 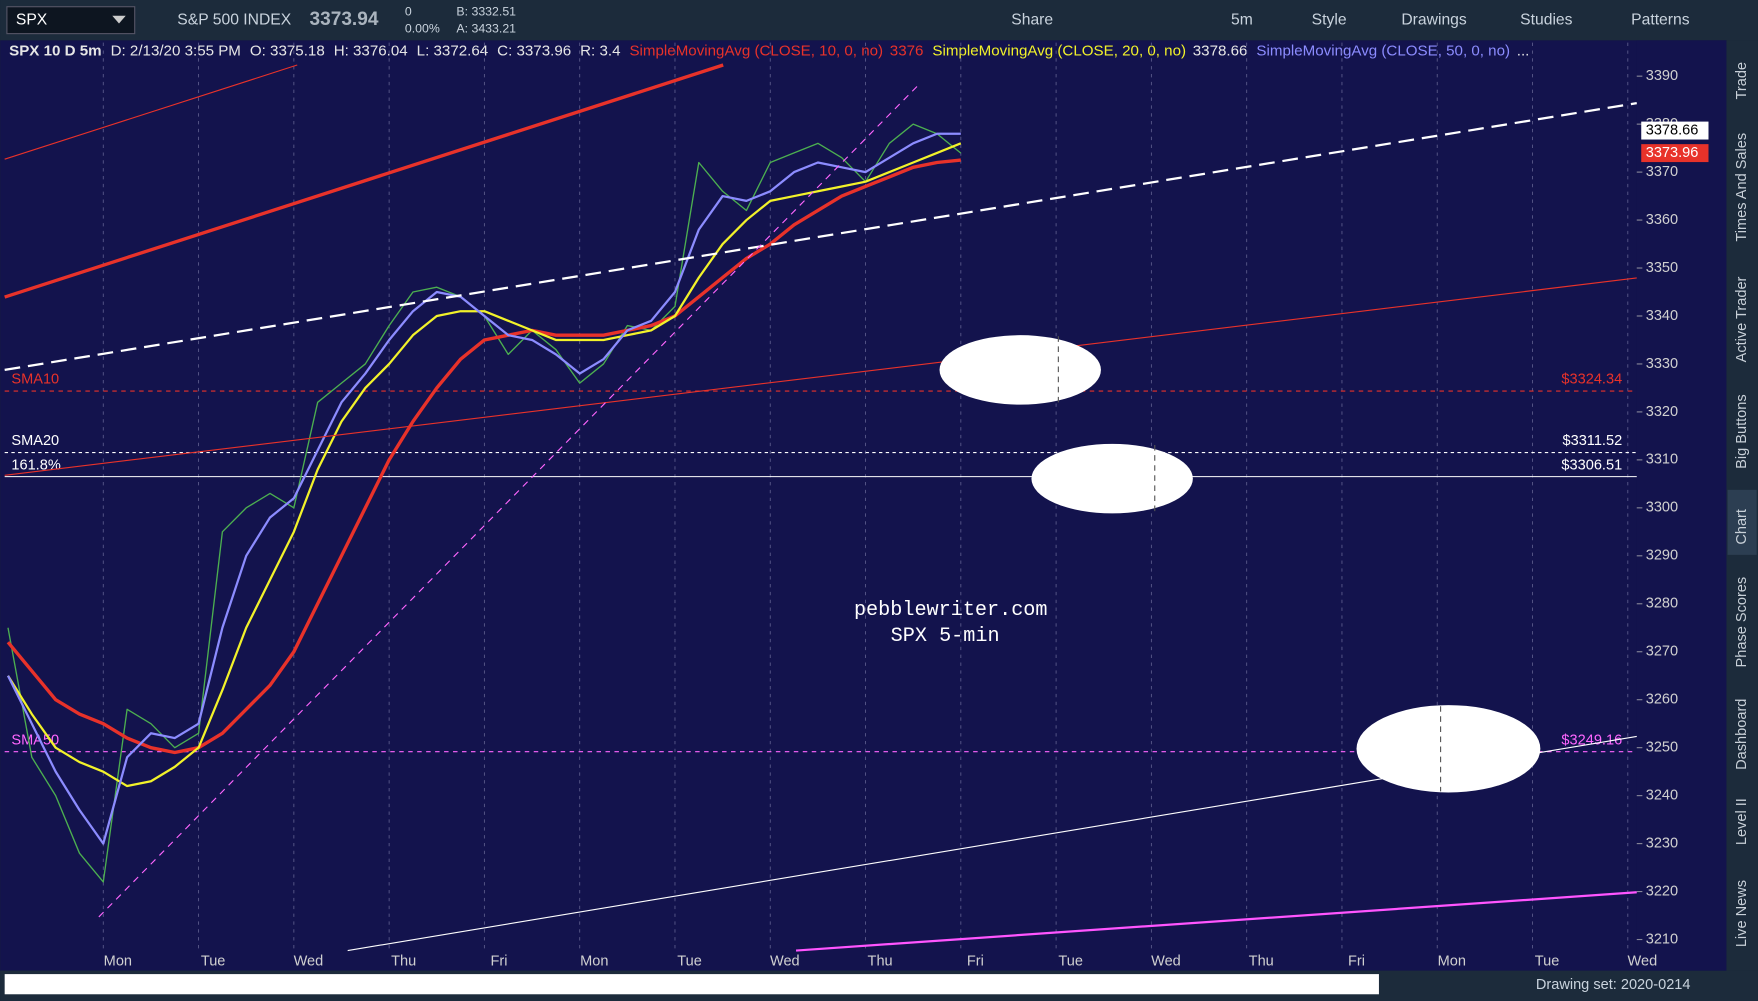 What do you see at coordinates (35, 441) in the screenshot?
I see `level-name: SMA20` at bounding box center [35, 441].